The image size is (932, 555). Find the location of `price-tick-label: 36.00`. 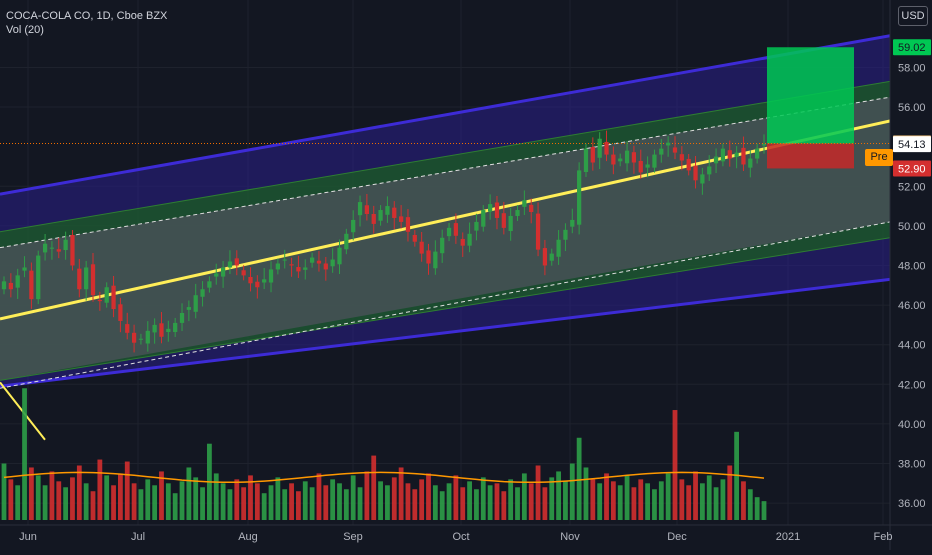

price-tick-label: 36.00 is located at coordinates (912, 504).